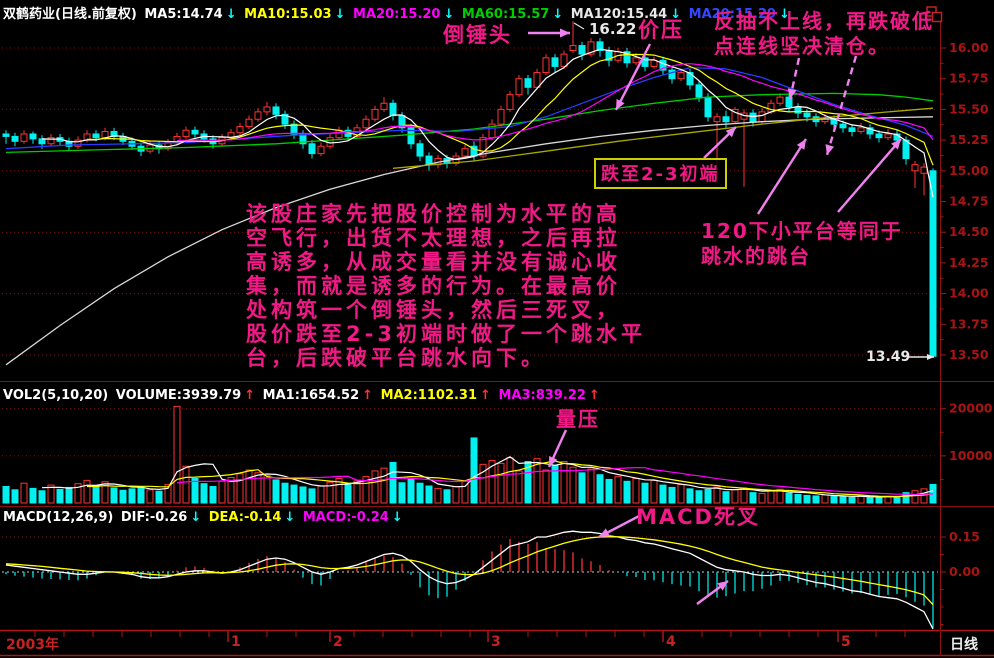  Describe the element at coordinates (969, 78) in the screenshot. I see `axis-label: 15.75` at that location.